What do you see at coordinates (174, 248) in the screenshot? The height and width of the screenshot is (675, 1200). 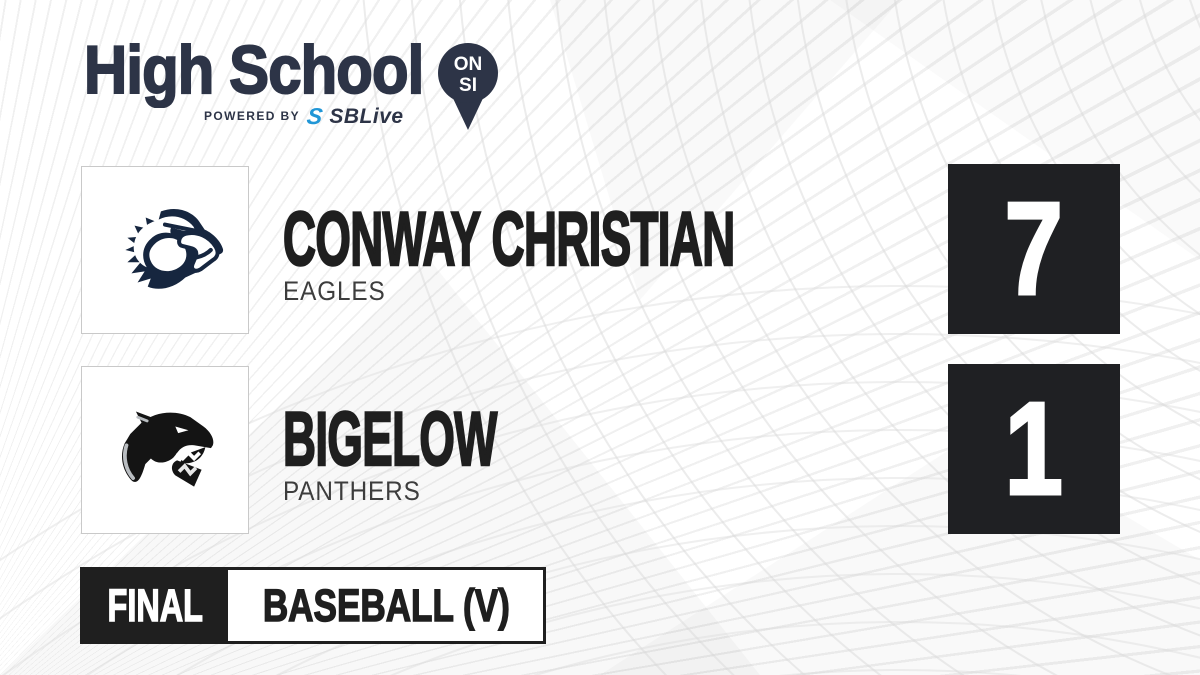 I see `eagle-head-logo-icon` at bounding box center [174, 248].